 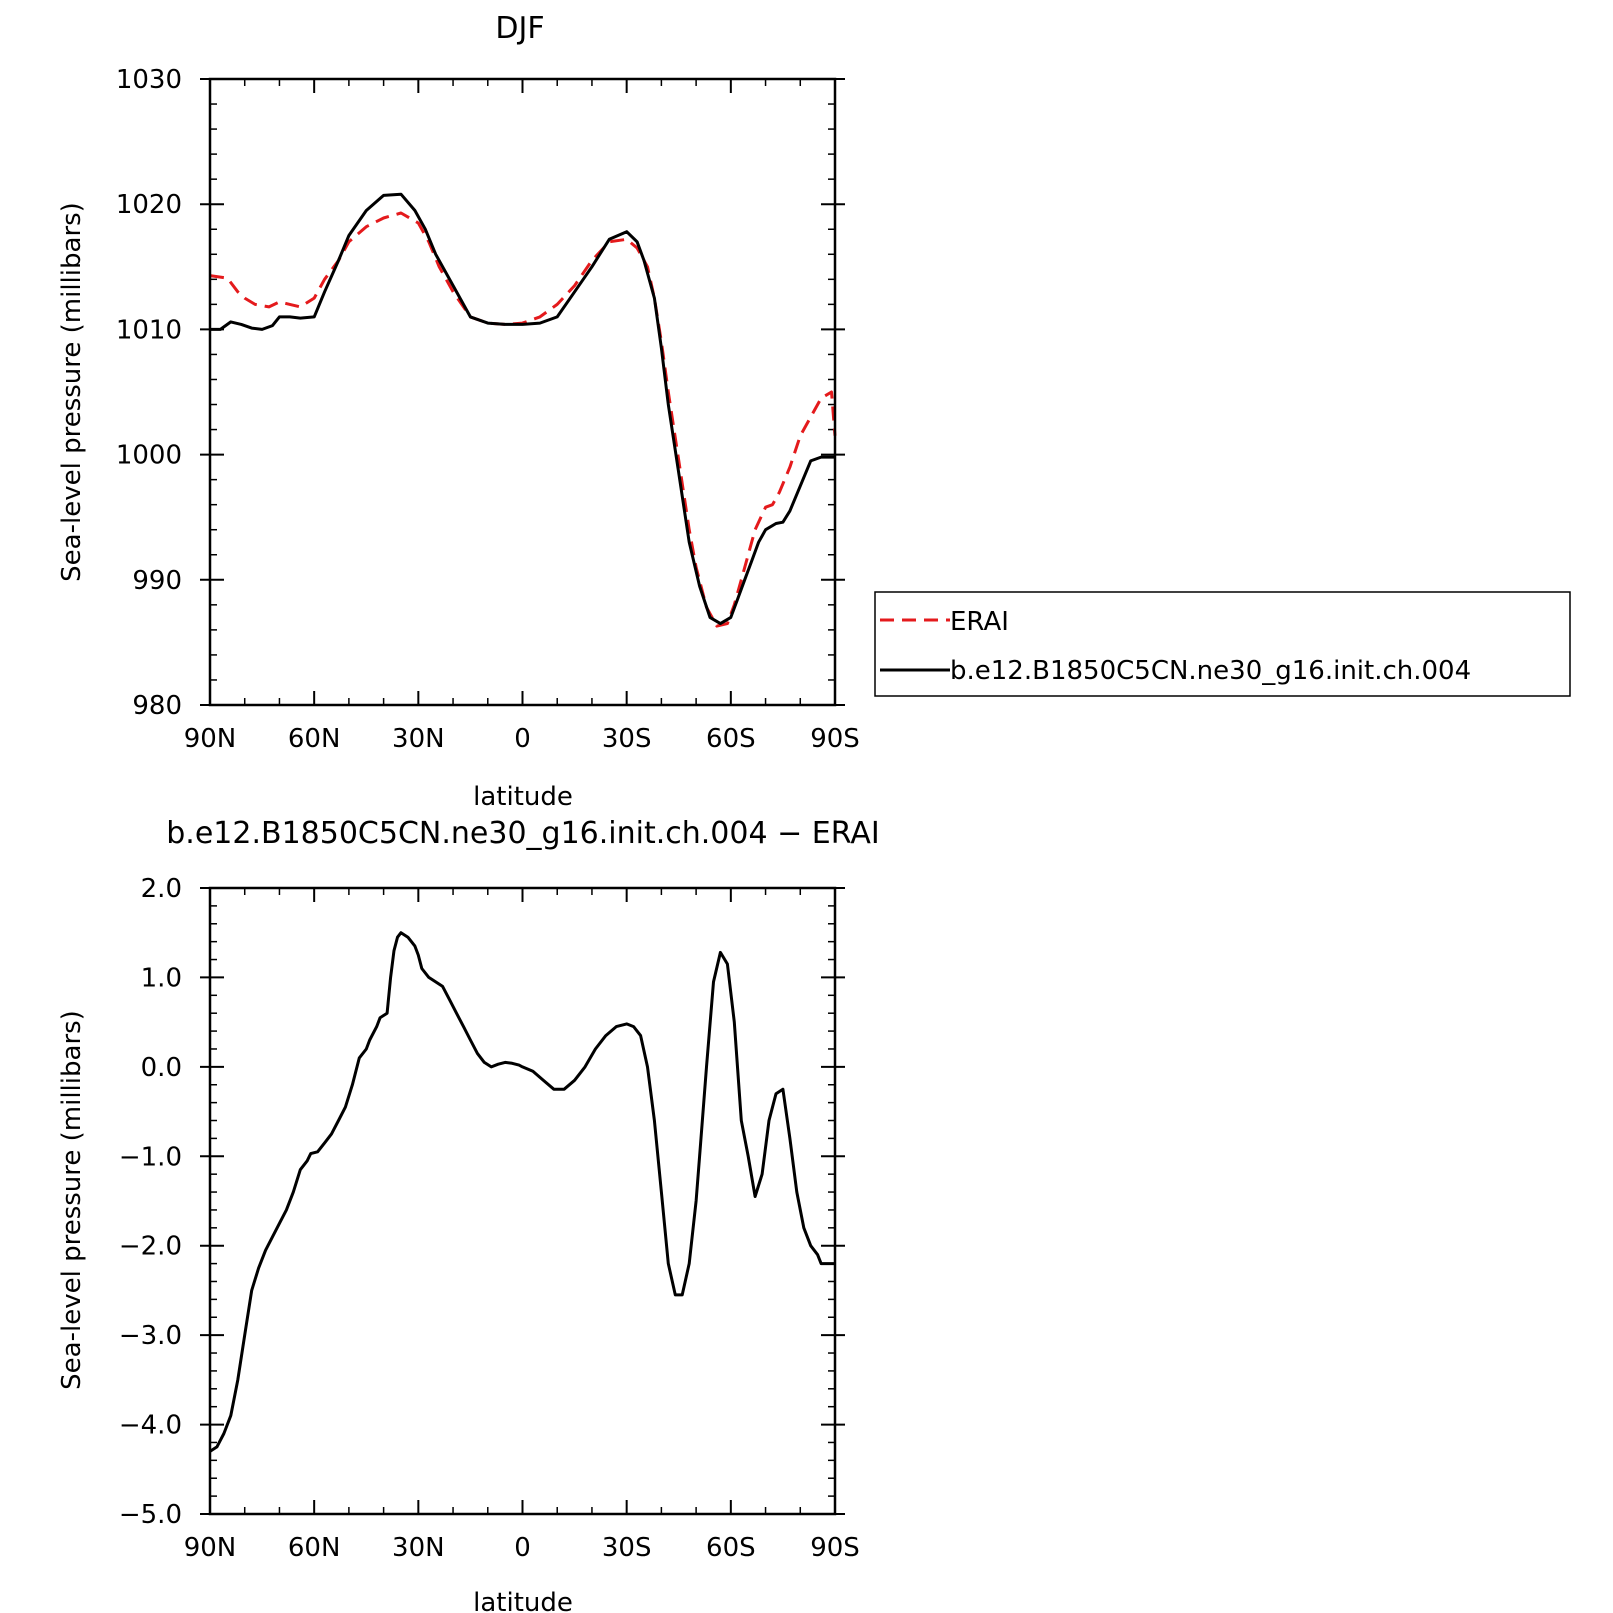 What do you see at coordinates (149, 80) in the screenshot?
I see `top-y-tick-label: 1030` at bounding box center [149, 80].